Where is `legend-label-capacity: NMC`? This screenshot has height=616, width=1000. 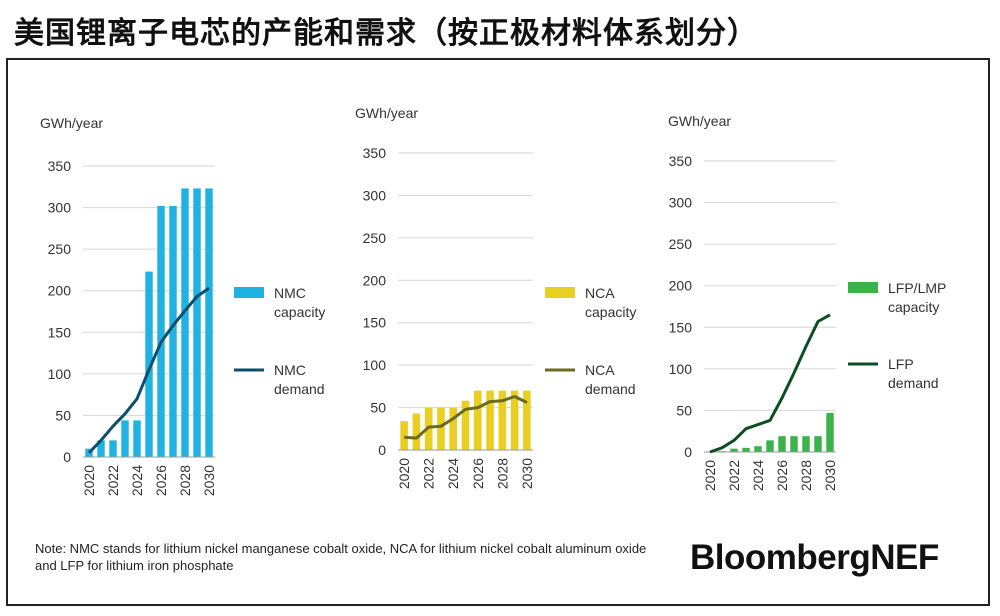
legend-label-capacity: NMC is located at coordinates (290, 293).